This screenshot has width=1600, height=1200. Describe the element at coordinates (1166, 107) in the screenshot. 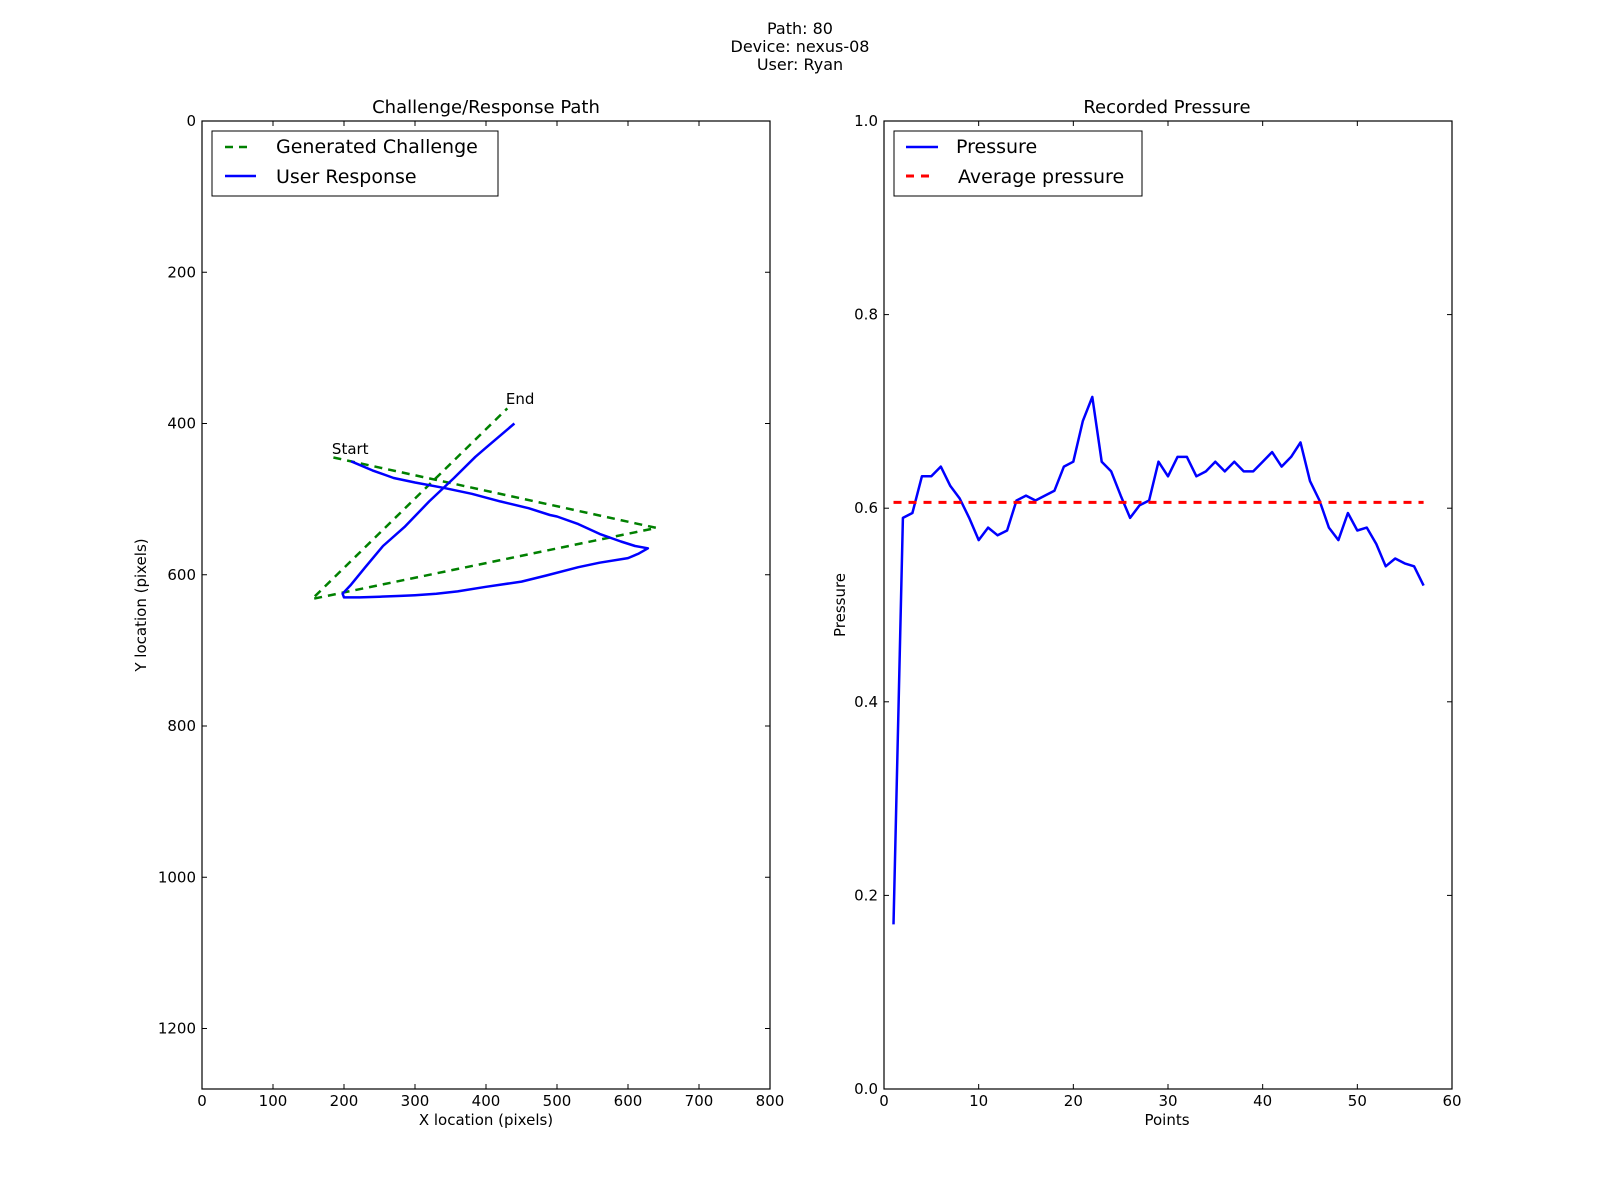

I see `pressure-chart-title: Recorded Pressure` at that location.